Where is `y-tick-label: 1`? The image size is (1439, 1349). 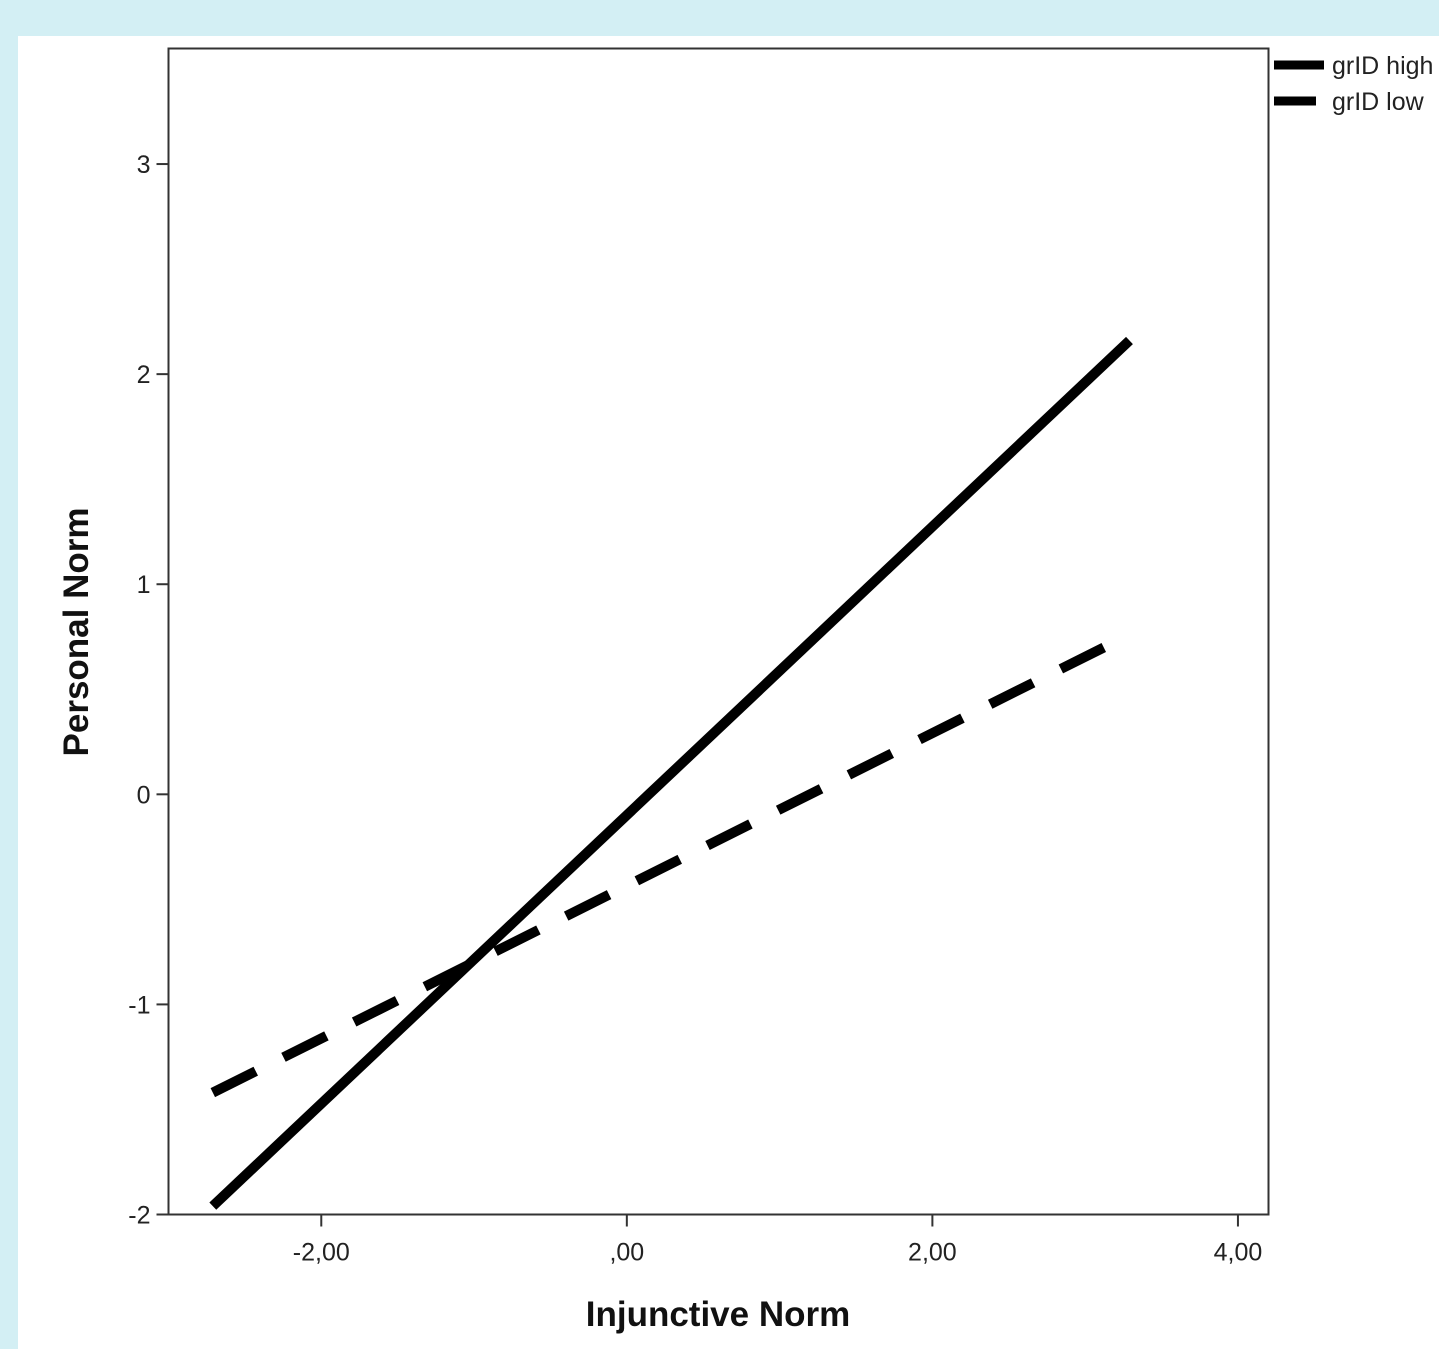
y-tick-label: 1 is located at coordinates (144, 585).